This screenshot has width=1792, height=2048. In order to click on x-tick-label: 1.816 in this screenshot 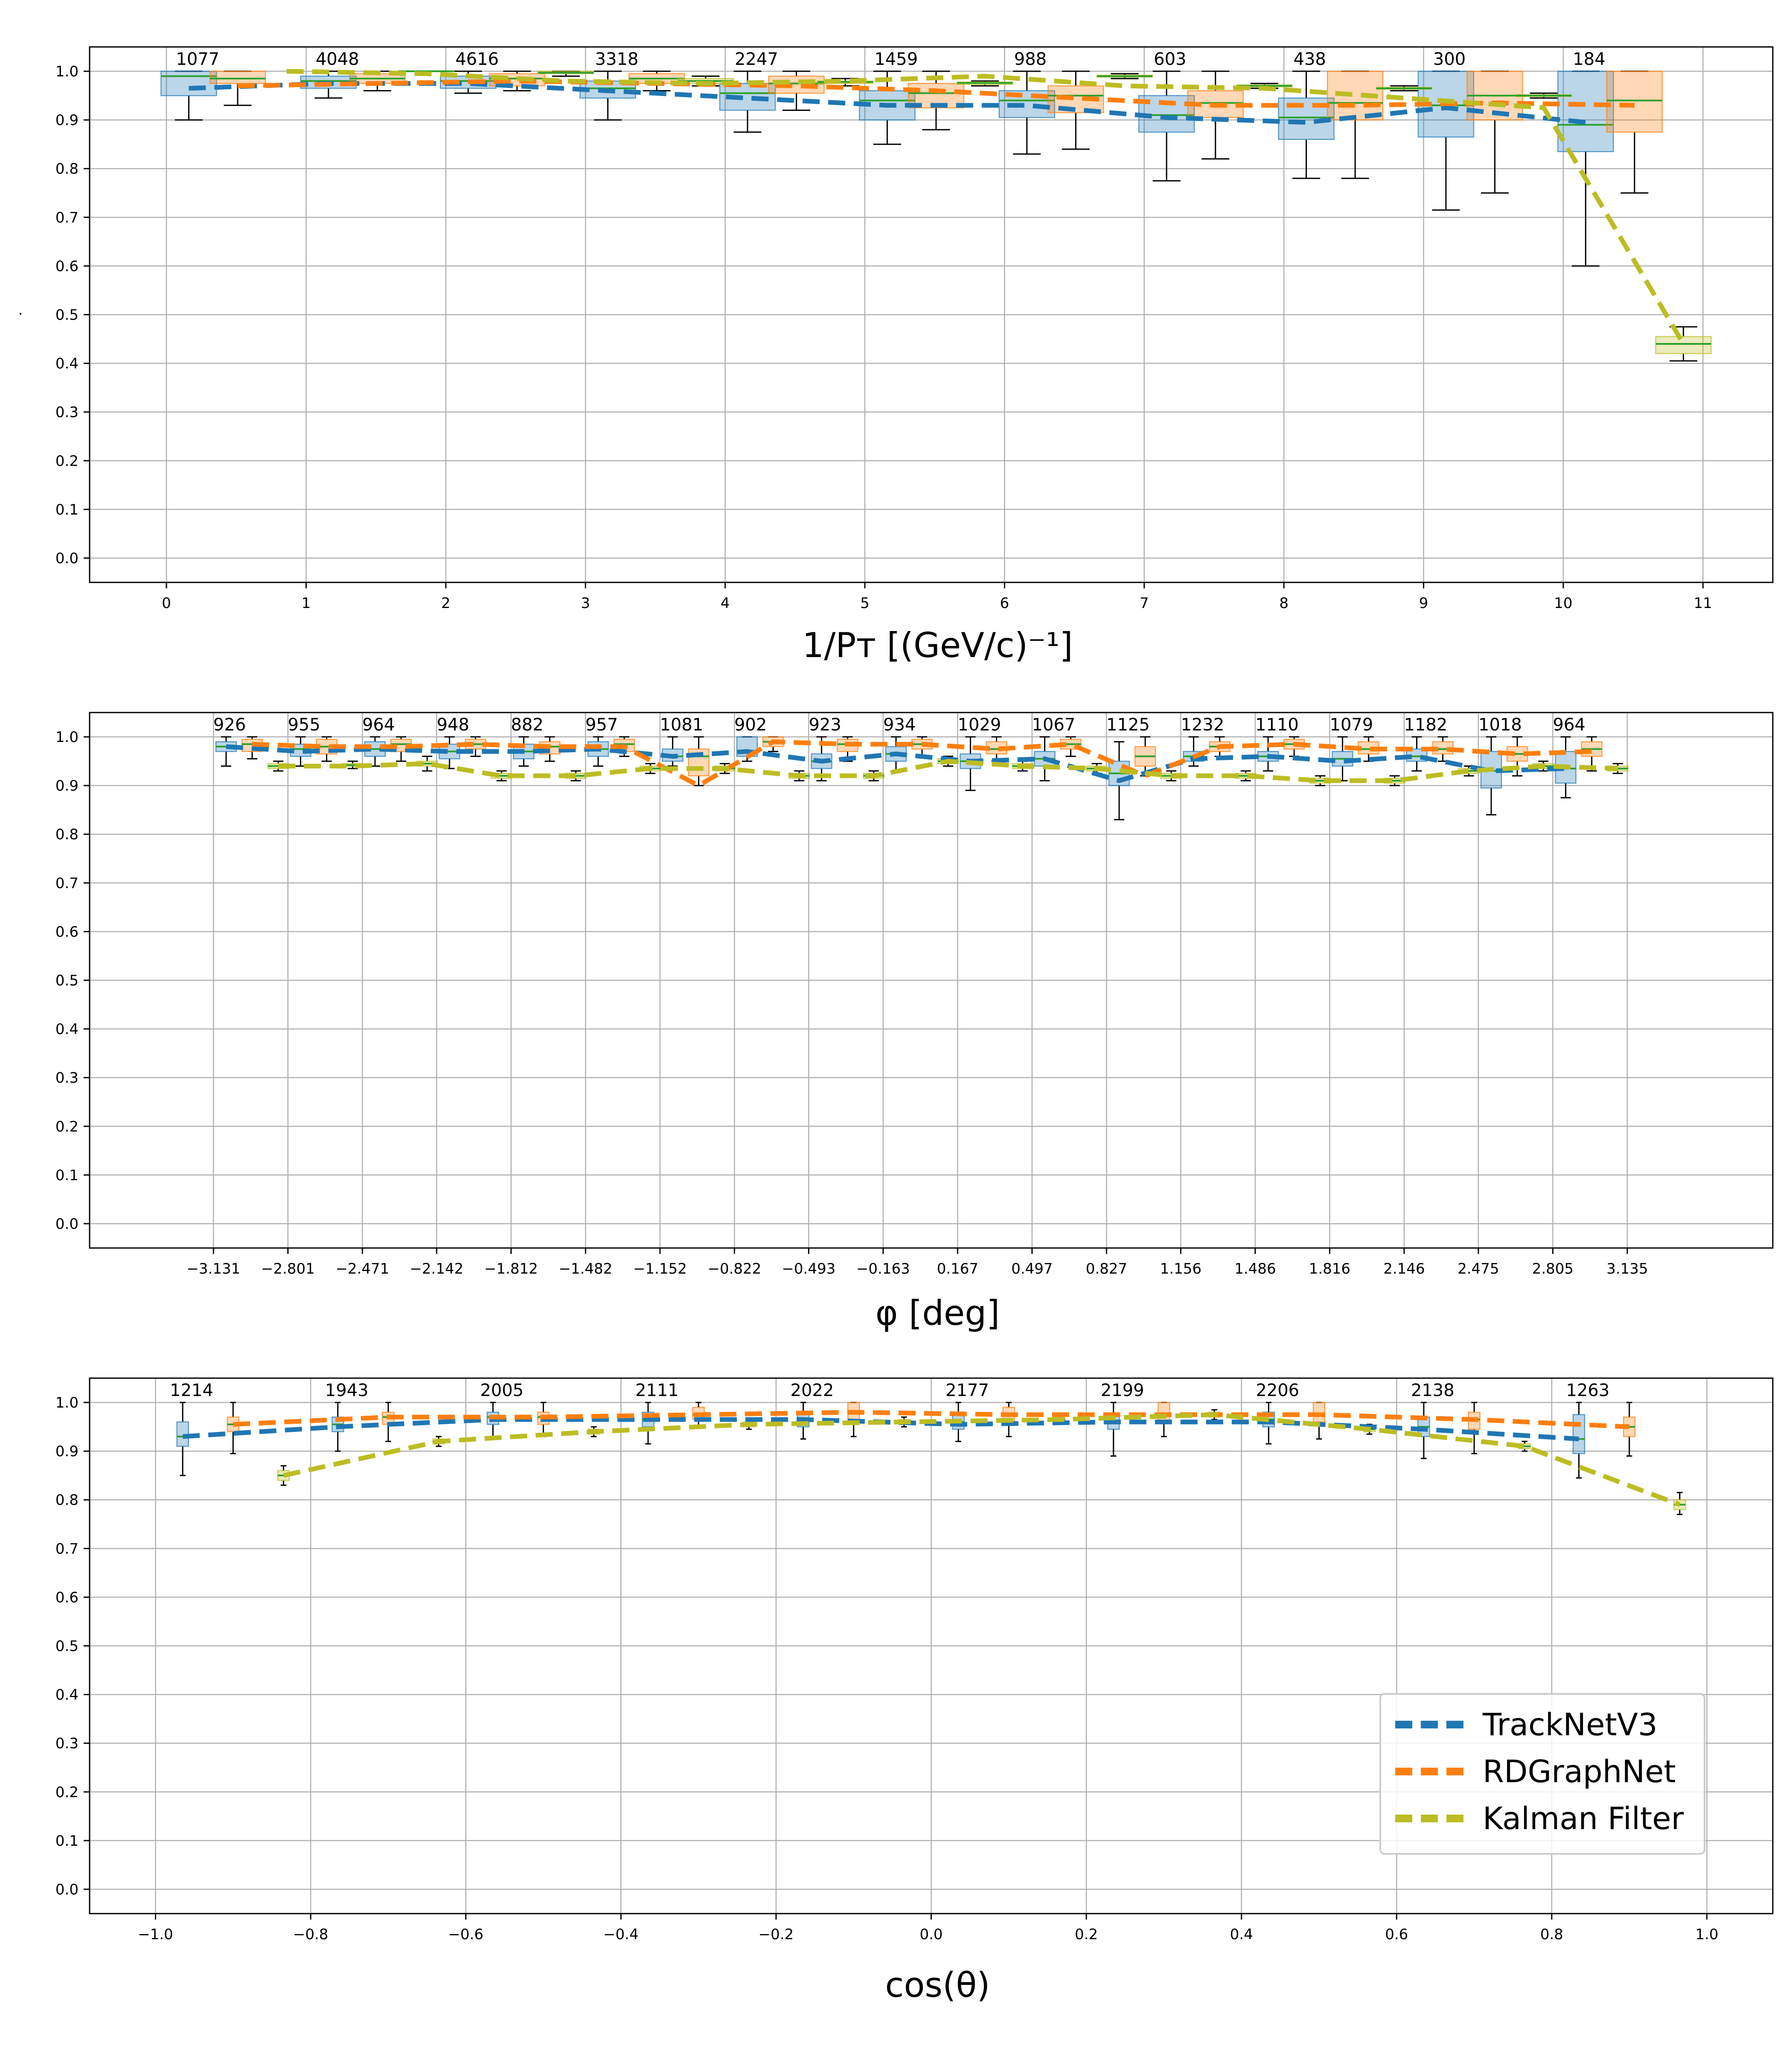, I will do `click(1329, 1268)`.